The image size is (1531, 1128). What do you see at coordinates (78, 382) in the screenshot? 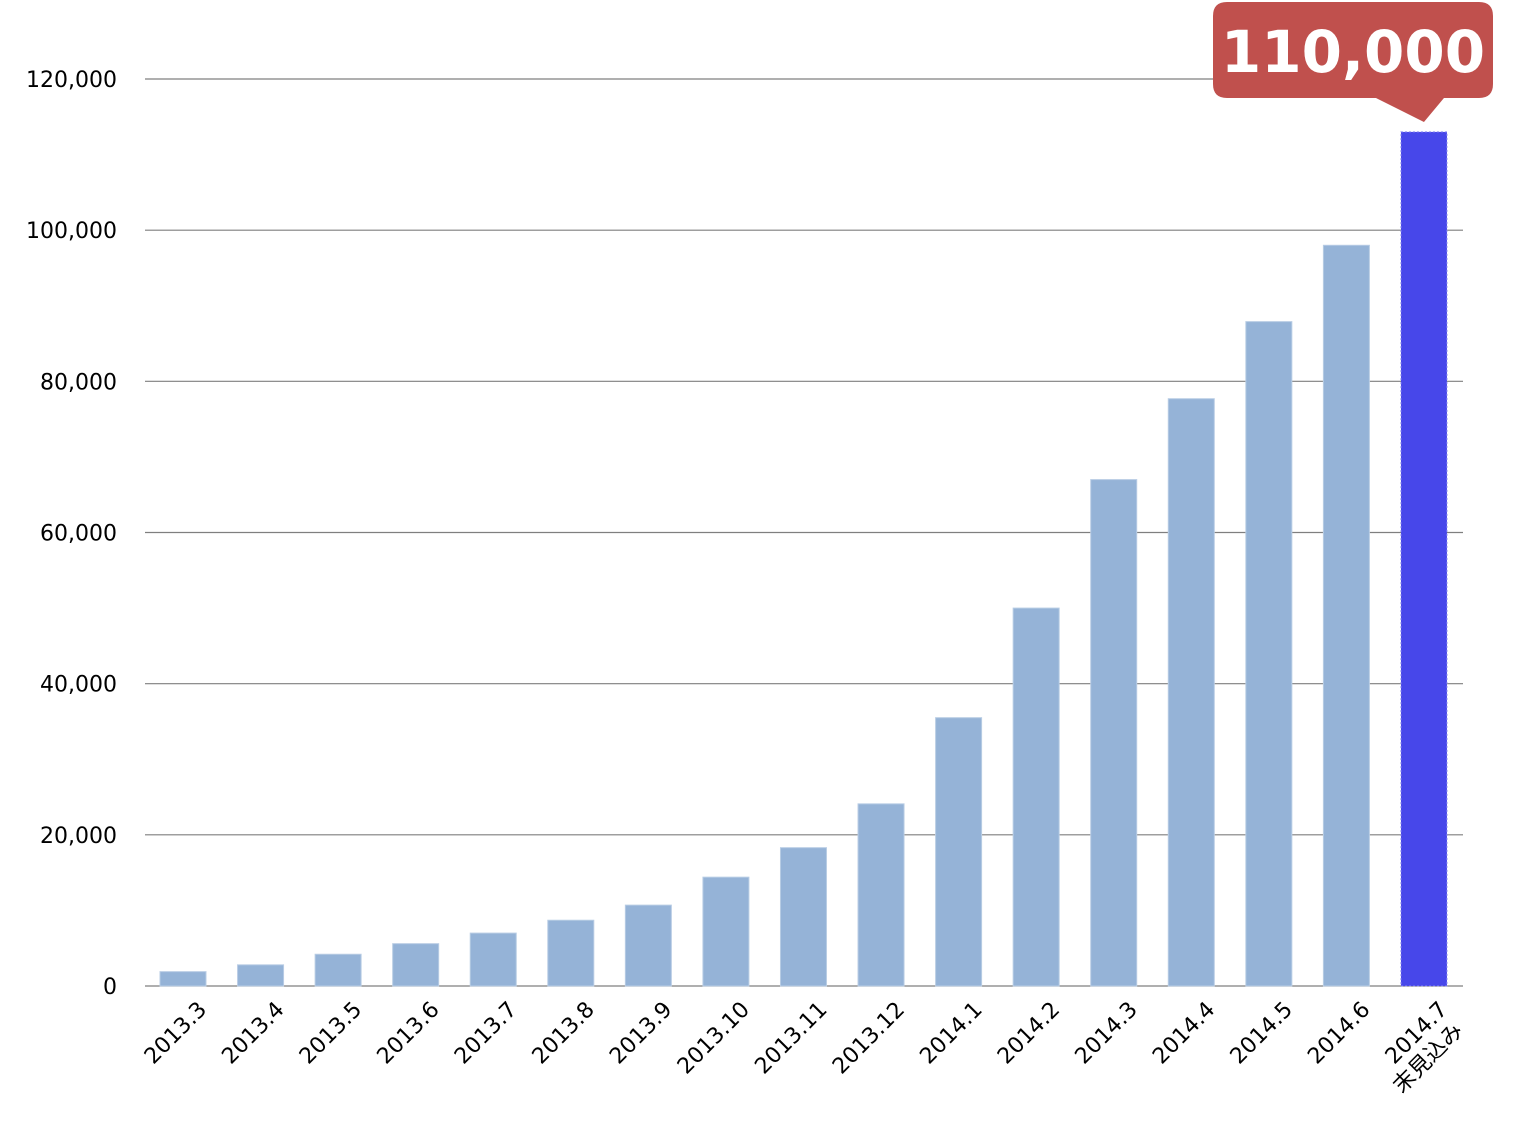
I see `y-tick-label: 80,000` at bounding box center [78, 382].